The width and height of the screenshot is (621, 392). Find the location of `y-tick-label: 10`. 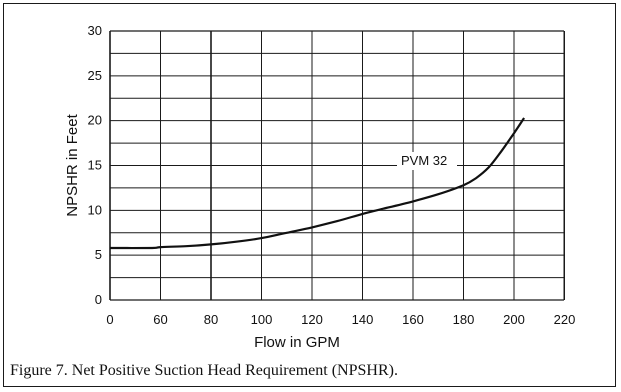

y-tick-label: 10 is located at coordinates (95, 209).